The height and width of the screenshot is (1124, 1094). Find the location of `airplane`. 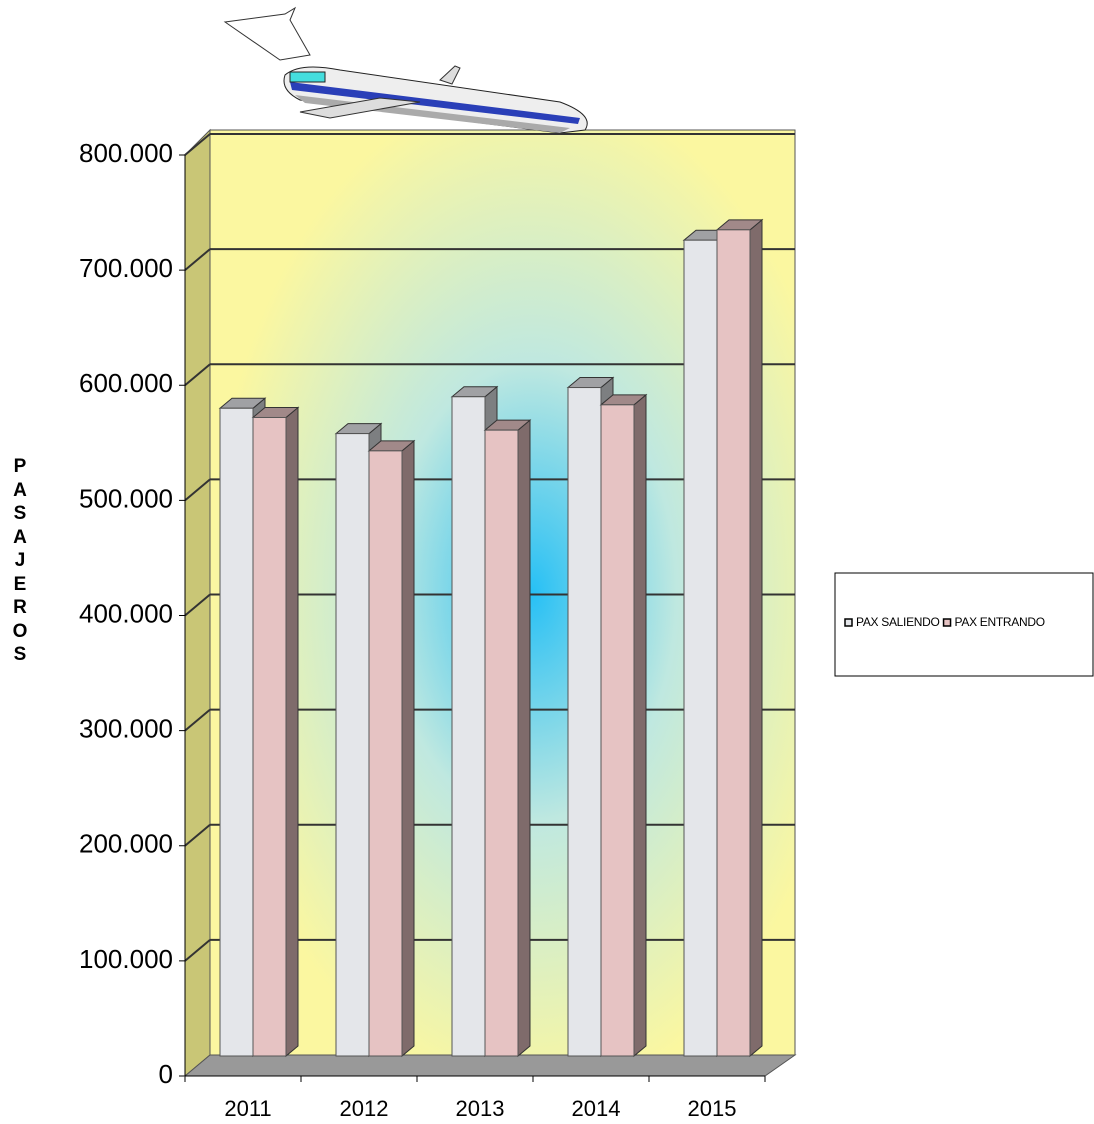

airplane is located at coordinates (405, 70).